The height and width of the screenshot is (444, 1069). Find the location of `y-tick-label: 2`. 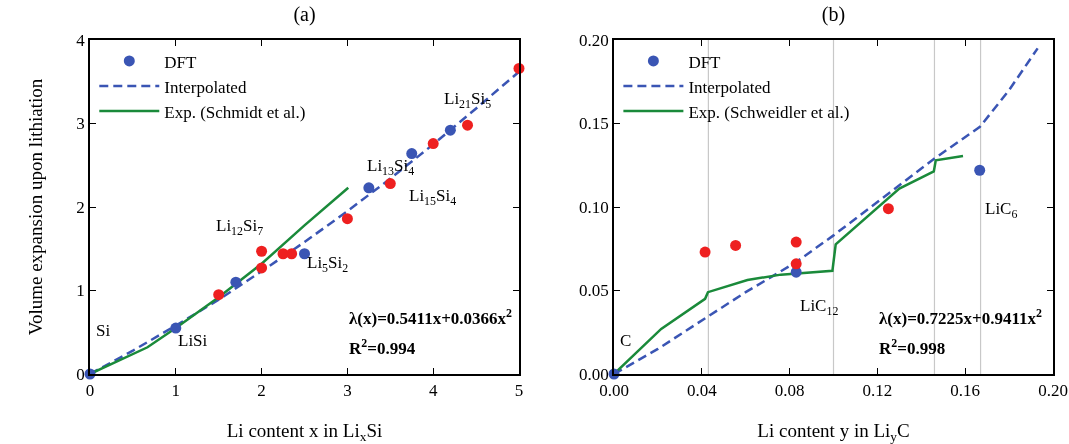

y-tick-label: 2 is located at coordinates (80, 207).